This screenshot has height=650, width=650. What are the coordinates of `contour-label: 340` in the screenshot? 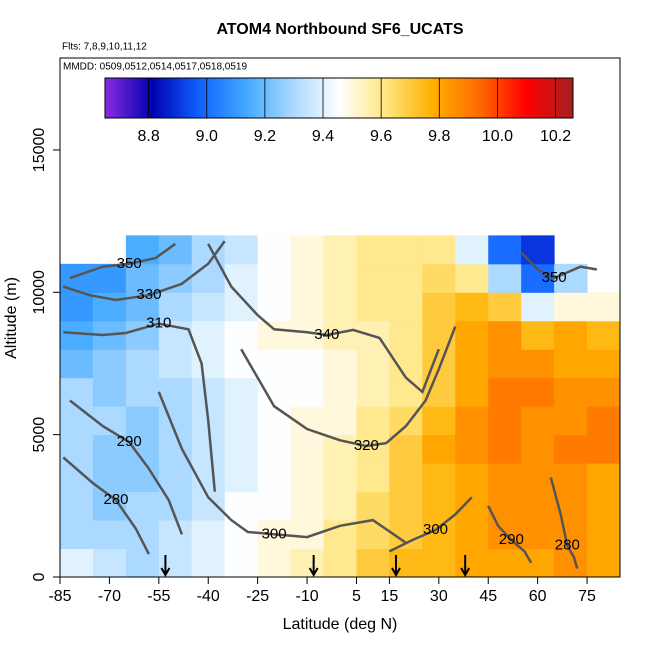 It's located at (326, 334).